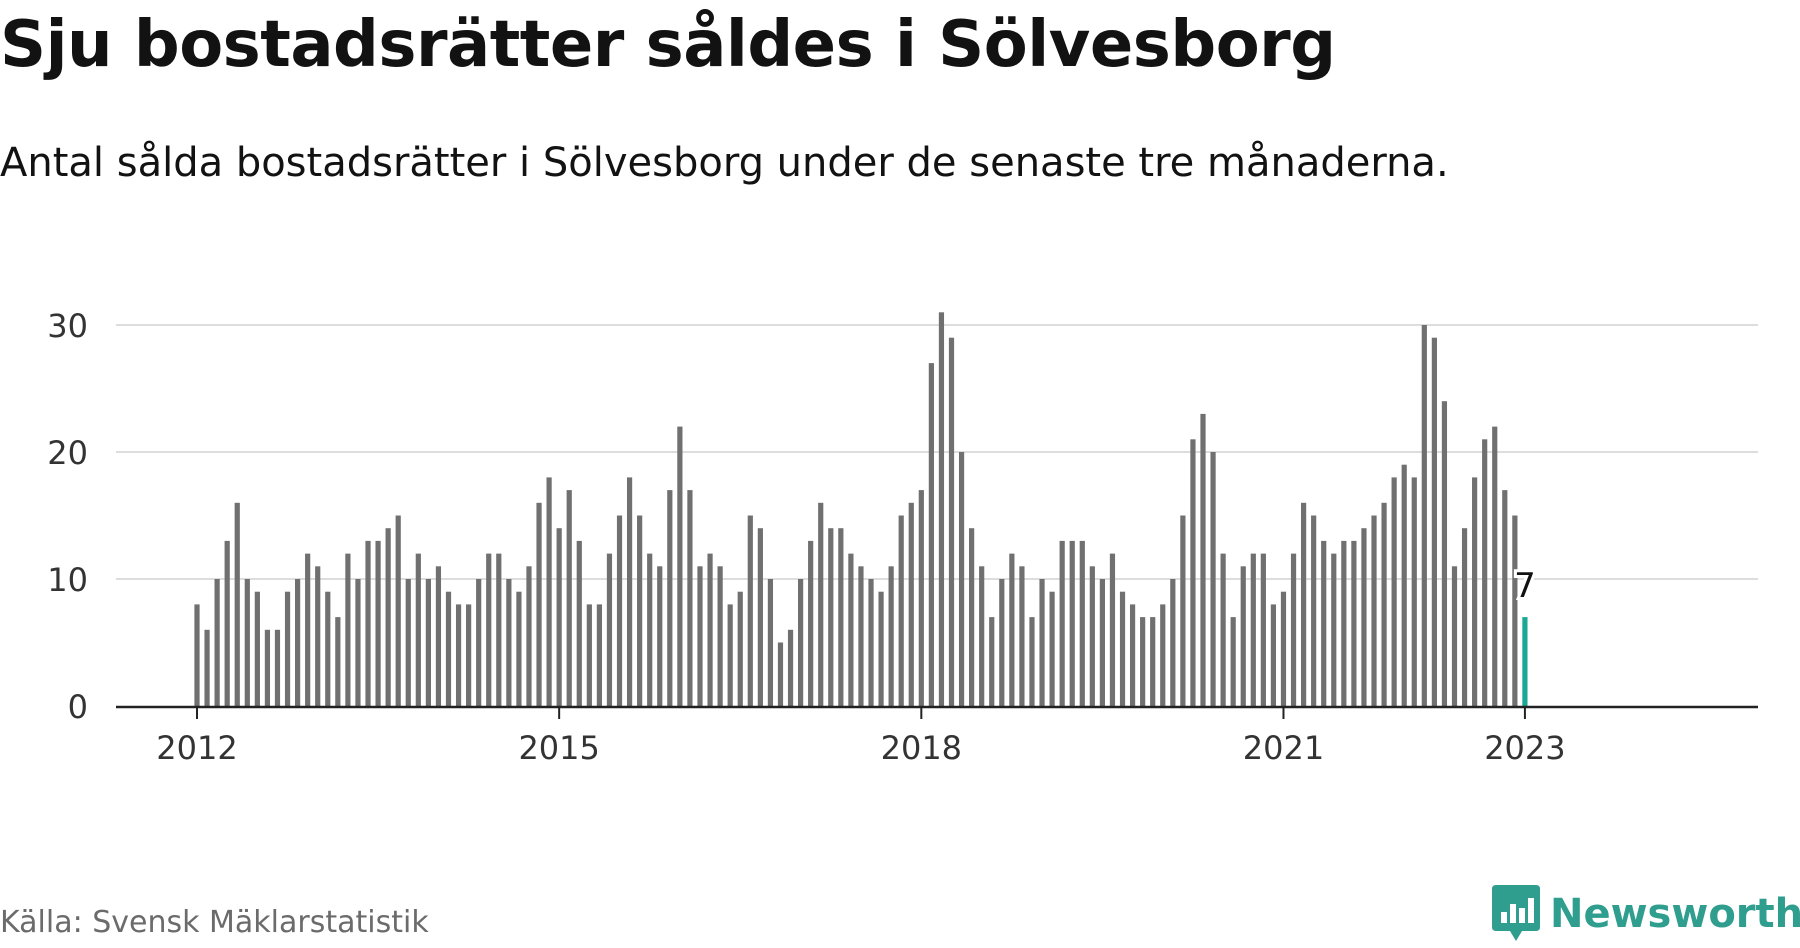 The height and width of the screenshot is (948, 1800). What do you see at coordinates (214, 922) in the screenshot?
I see `source-note: Källa: Svensk Mäklarstatistik` at bounding box center [214, 922].